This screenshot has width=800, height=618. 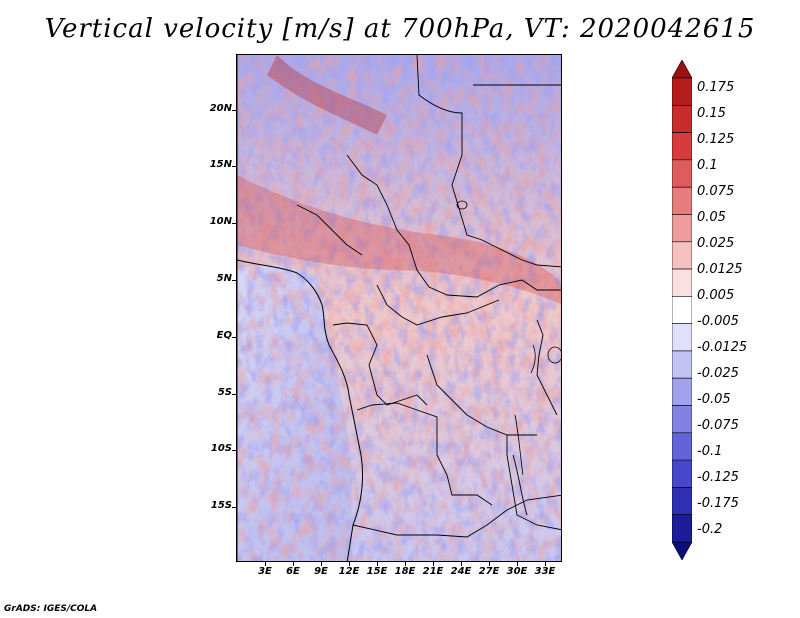 What do you see at coordinates (716, 243) in the screenshot?
I see `colorbar-label: 0.025` at bounding box center [716, 243].